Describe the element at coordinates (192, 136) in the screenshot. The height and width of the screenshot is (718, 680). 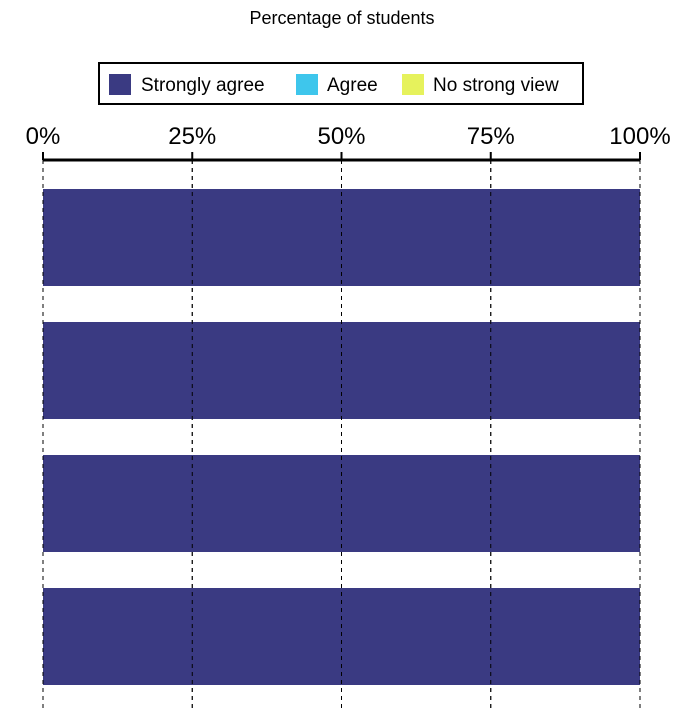
I see `x-tick-label-25: 25%` at that location.